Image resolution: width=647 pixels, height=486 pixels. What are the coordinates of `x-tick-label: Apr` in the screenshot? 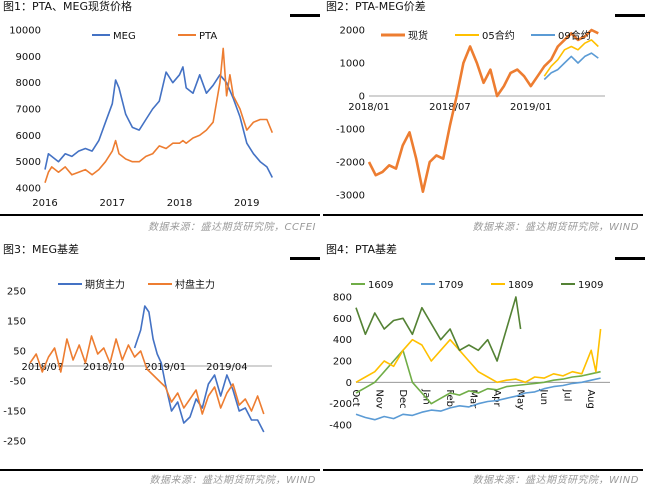 It's located at (496, 398).